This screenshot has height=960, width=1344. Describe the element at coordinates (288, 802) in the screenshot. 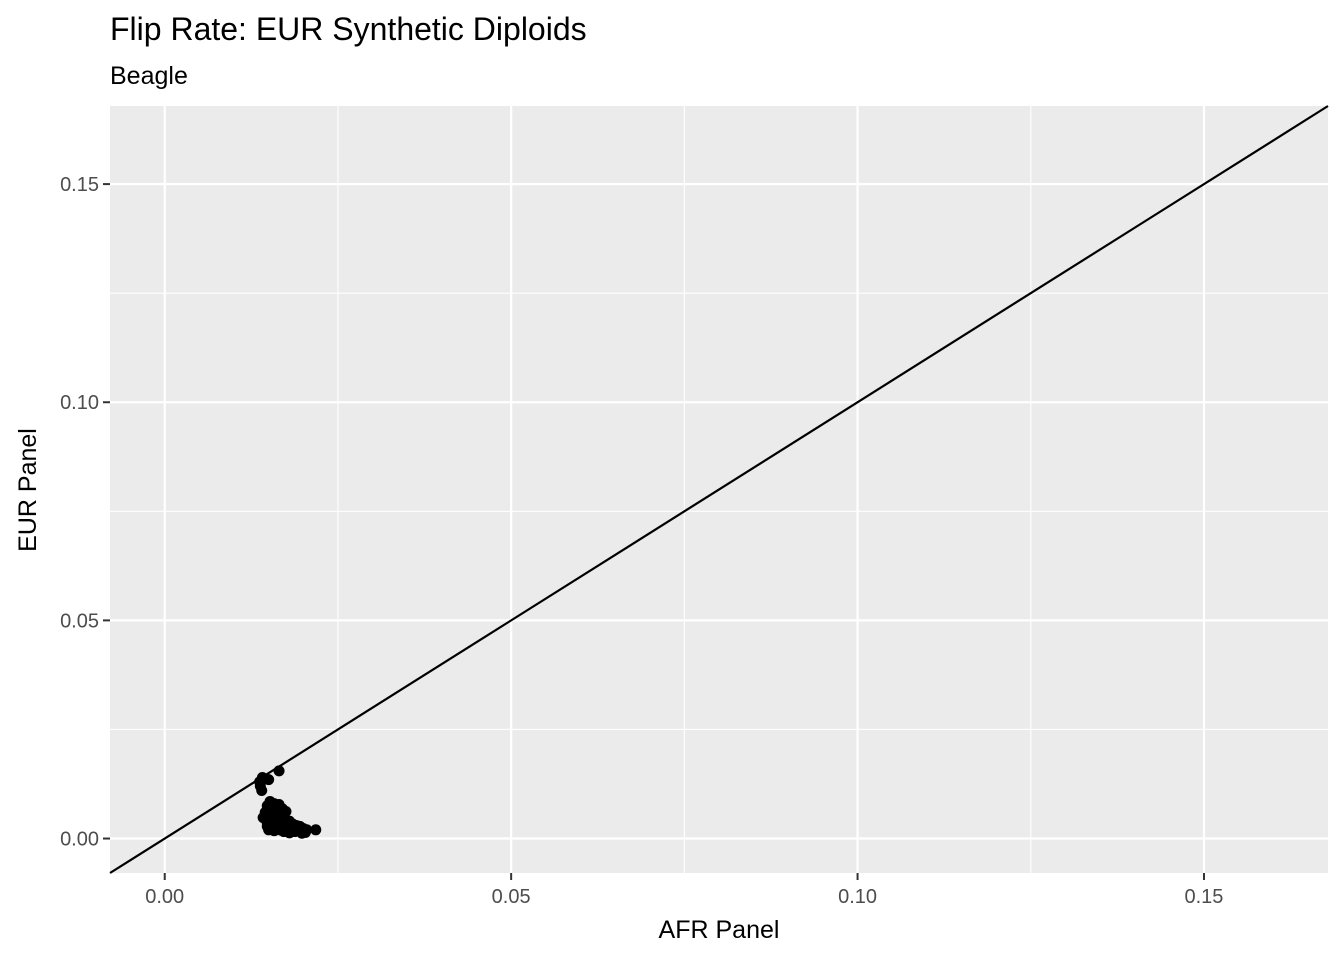

I see `scatter-points` at that location.